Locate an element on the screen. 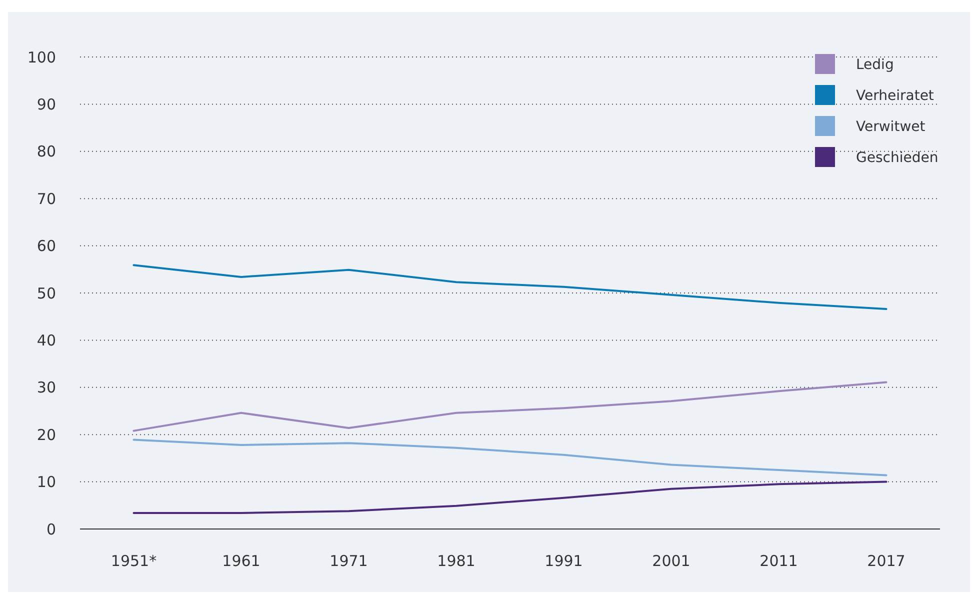 This screenshot has width=972, height=597. legend-label: Verwitwet is located at coordinates (891, 126).